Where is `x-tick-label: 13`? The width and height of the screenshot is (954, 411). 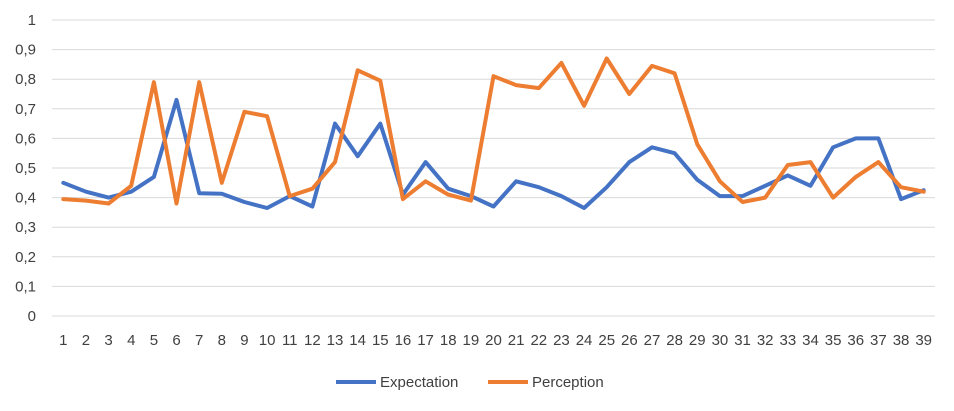 x-tick-label: 13 is located at coordinates (335, 340).